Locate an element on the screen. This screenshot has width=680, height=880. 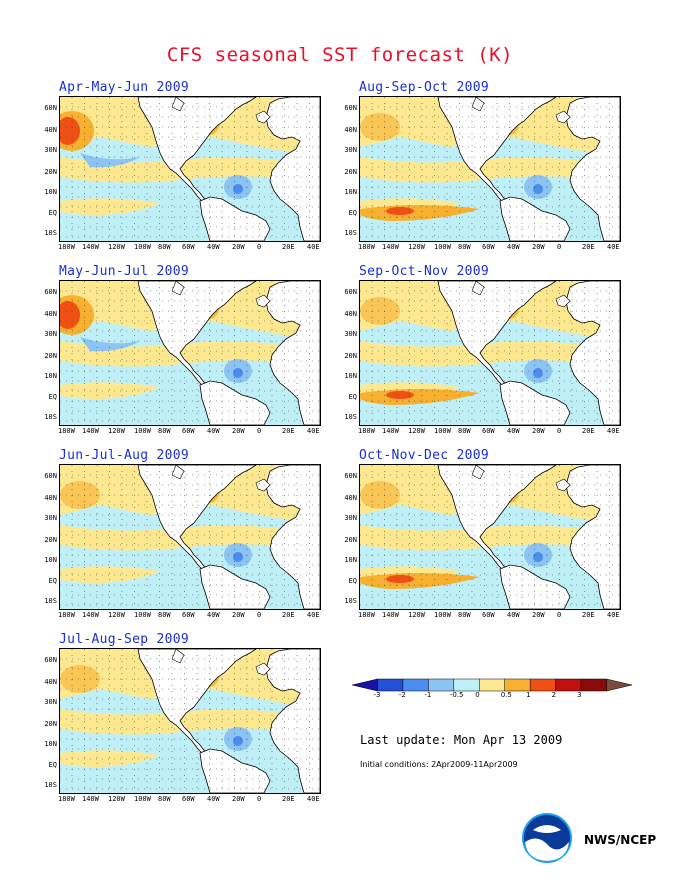
colorbar-label: 3 is located at coordinates (579, 695).